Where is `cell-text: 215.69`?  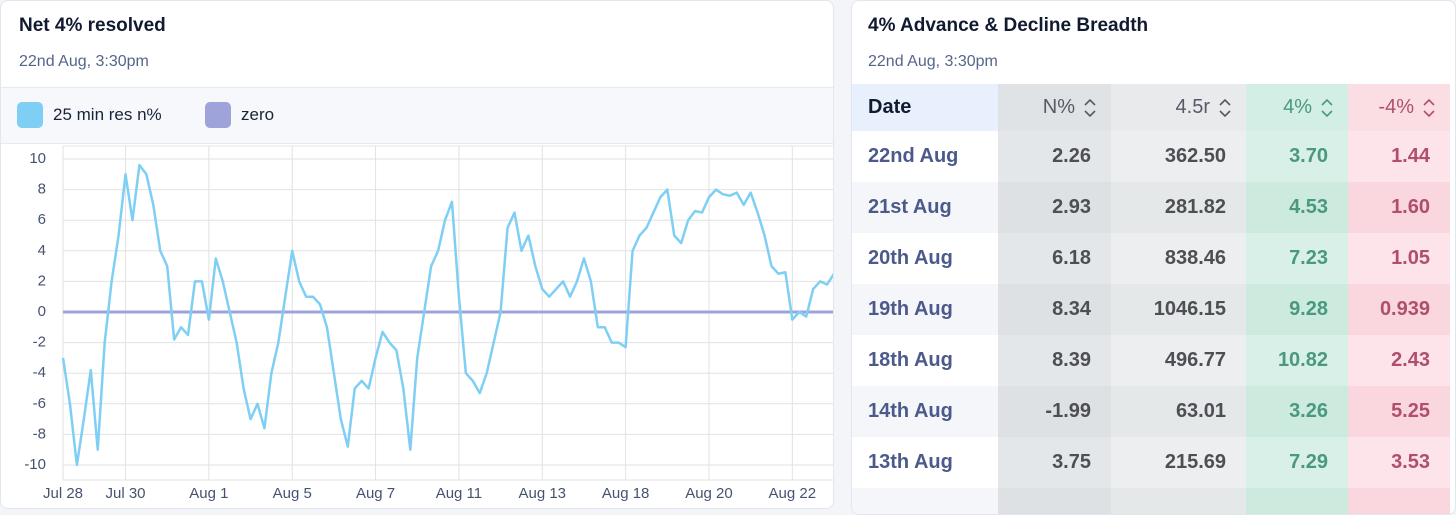 cell-text: 215.69 is located at coordinates (1195, 462).